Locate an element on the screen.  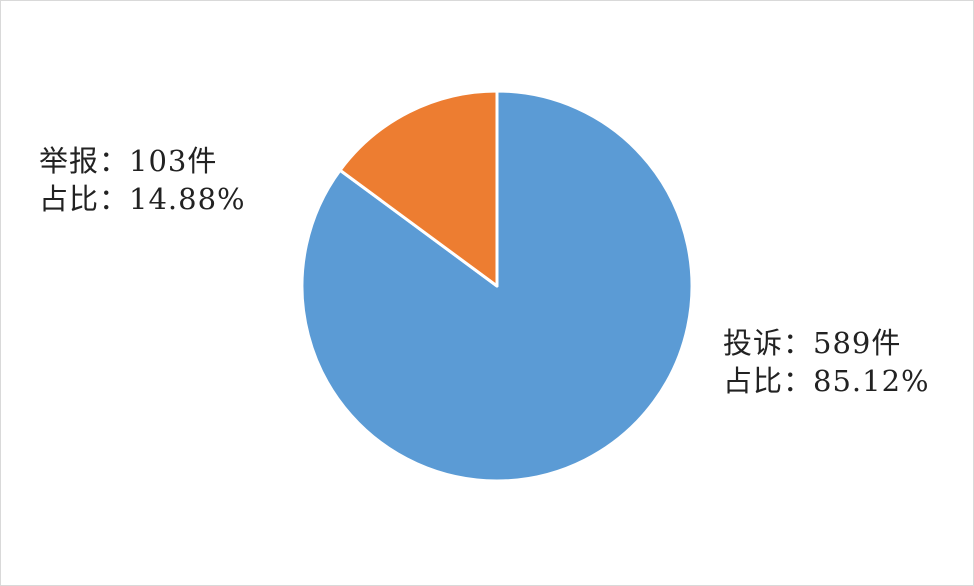
data-label-percent: 占比：85.12% is located at coordinates (826, 381).